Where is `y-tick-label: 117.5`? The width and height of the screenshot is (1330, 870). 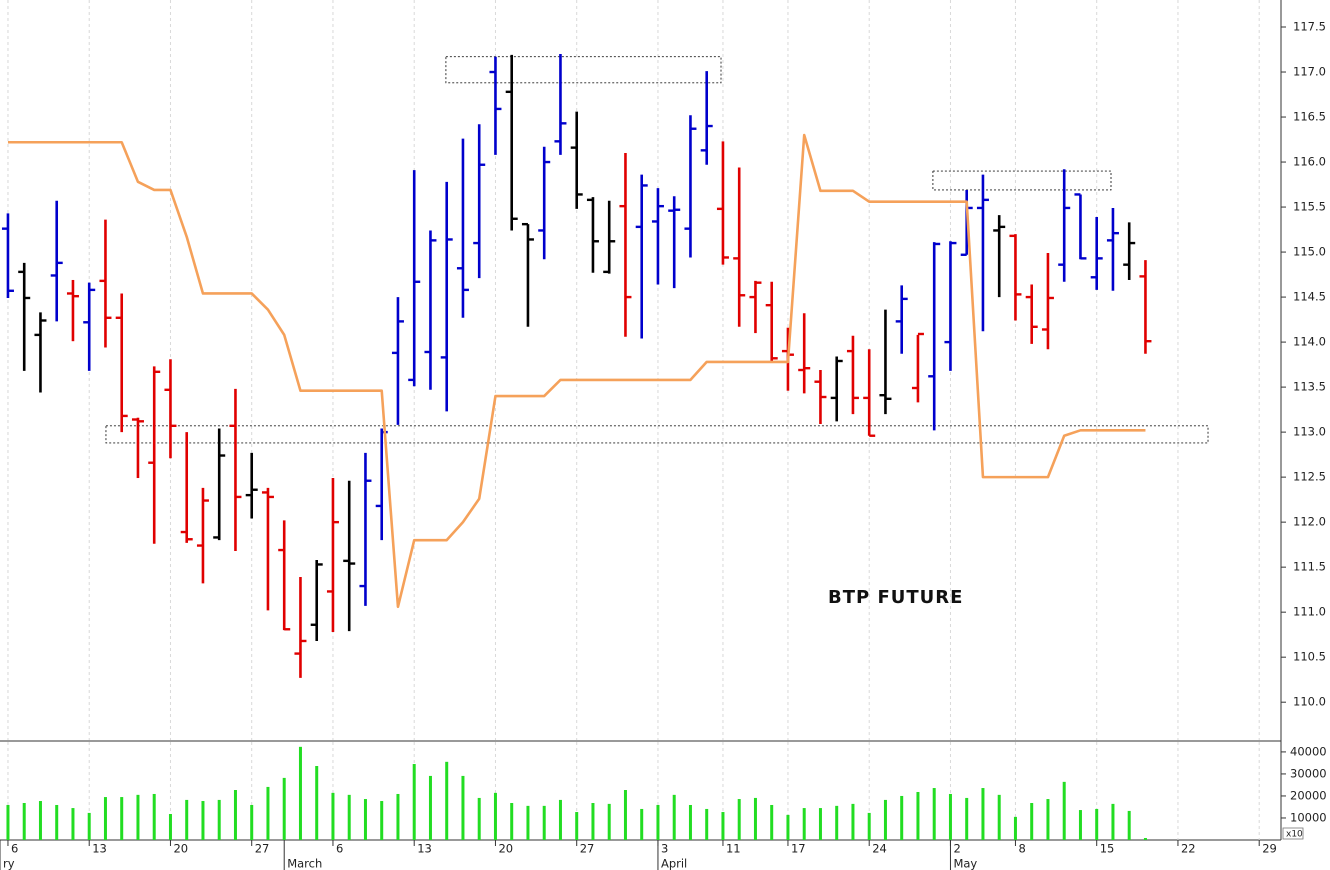
y-tick-label: 117.5 is located at coordinates (1309, 27).